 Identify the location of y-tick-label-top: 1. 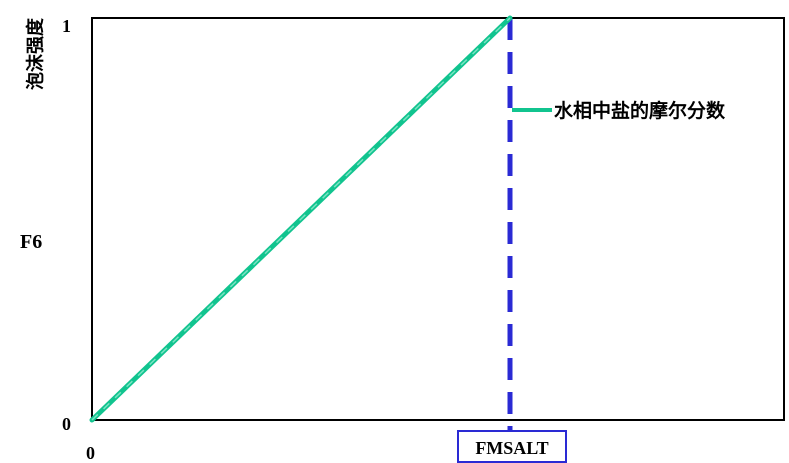
(66, 26).